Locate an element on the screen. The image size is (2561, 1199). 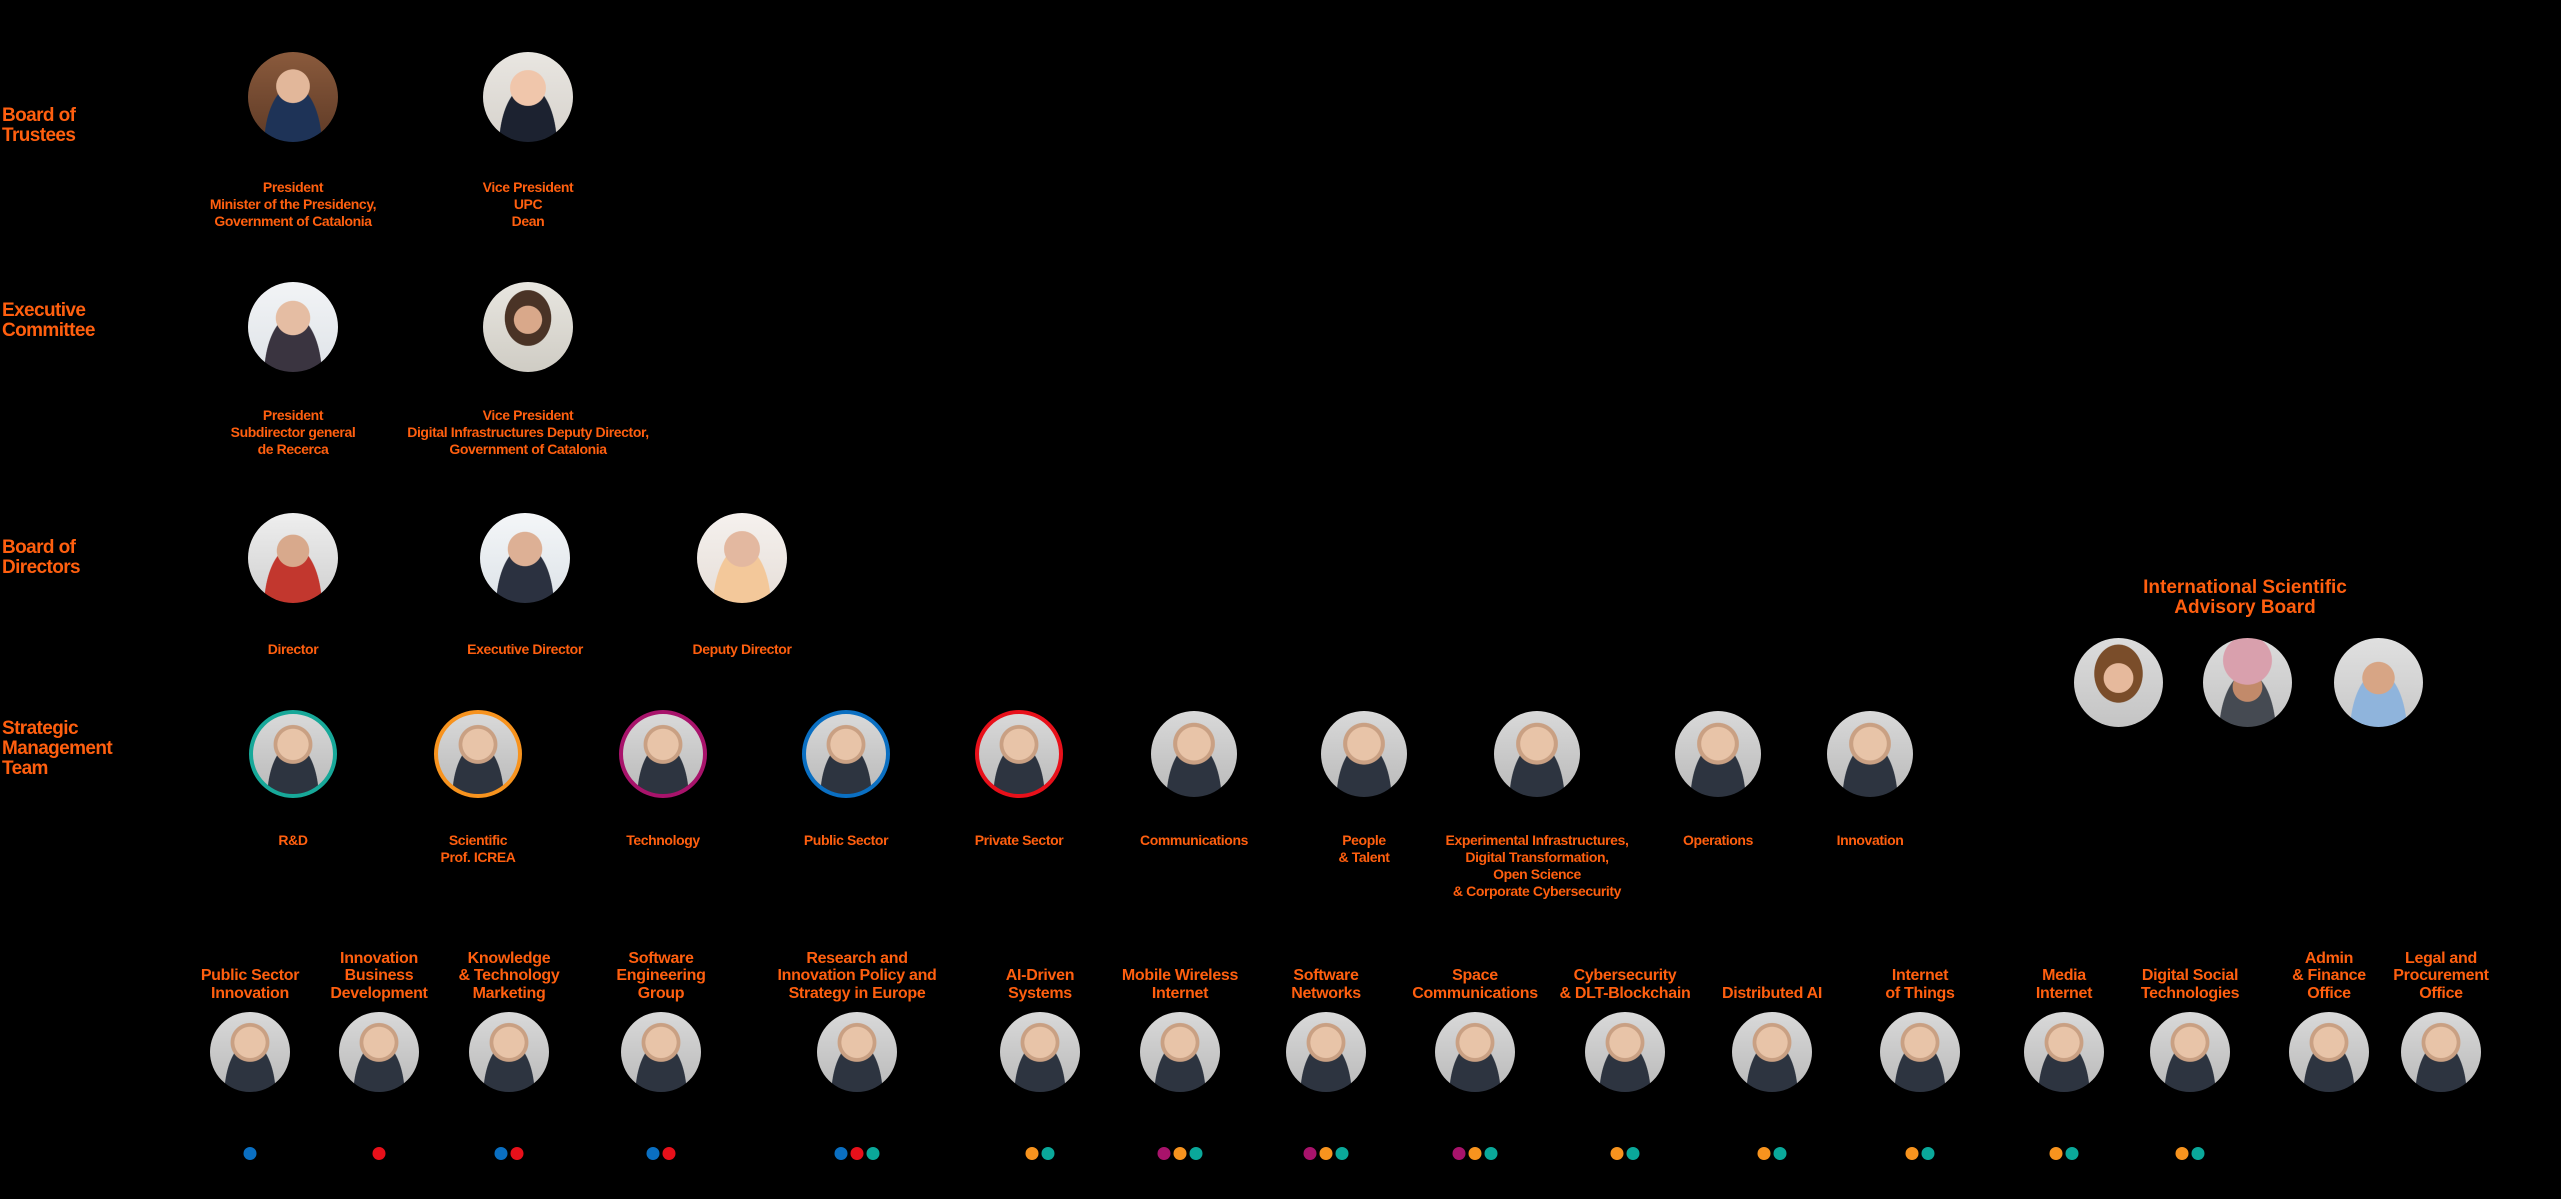
role-rnd: R&D is located at coordinates (293, 840).